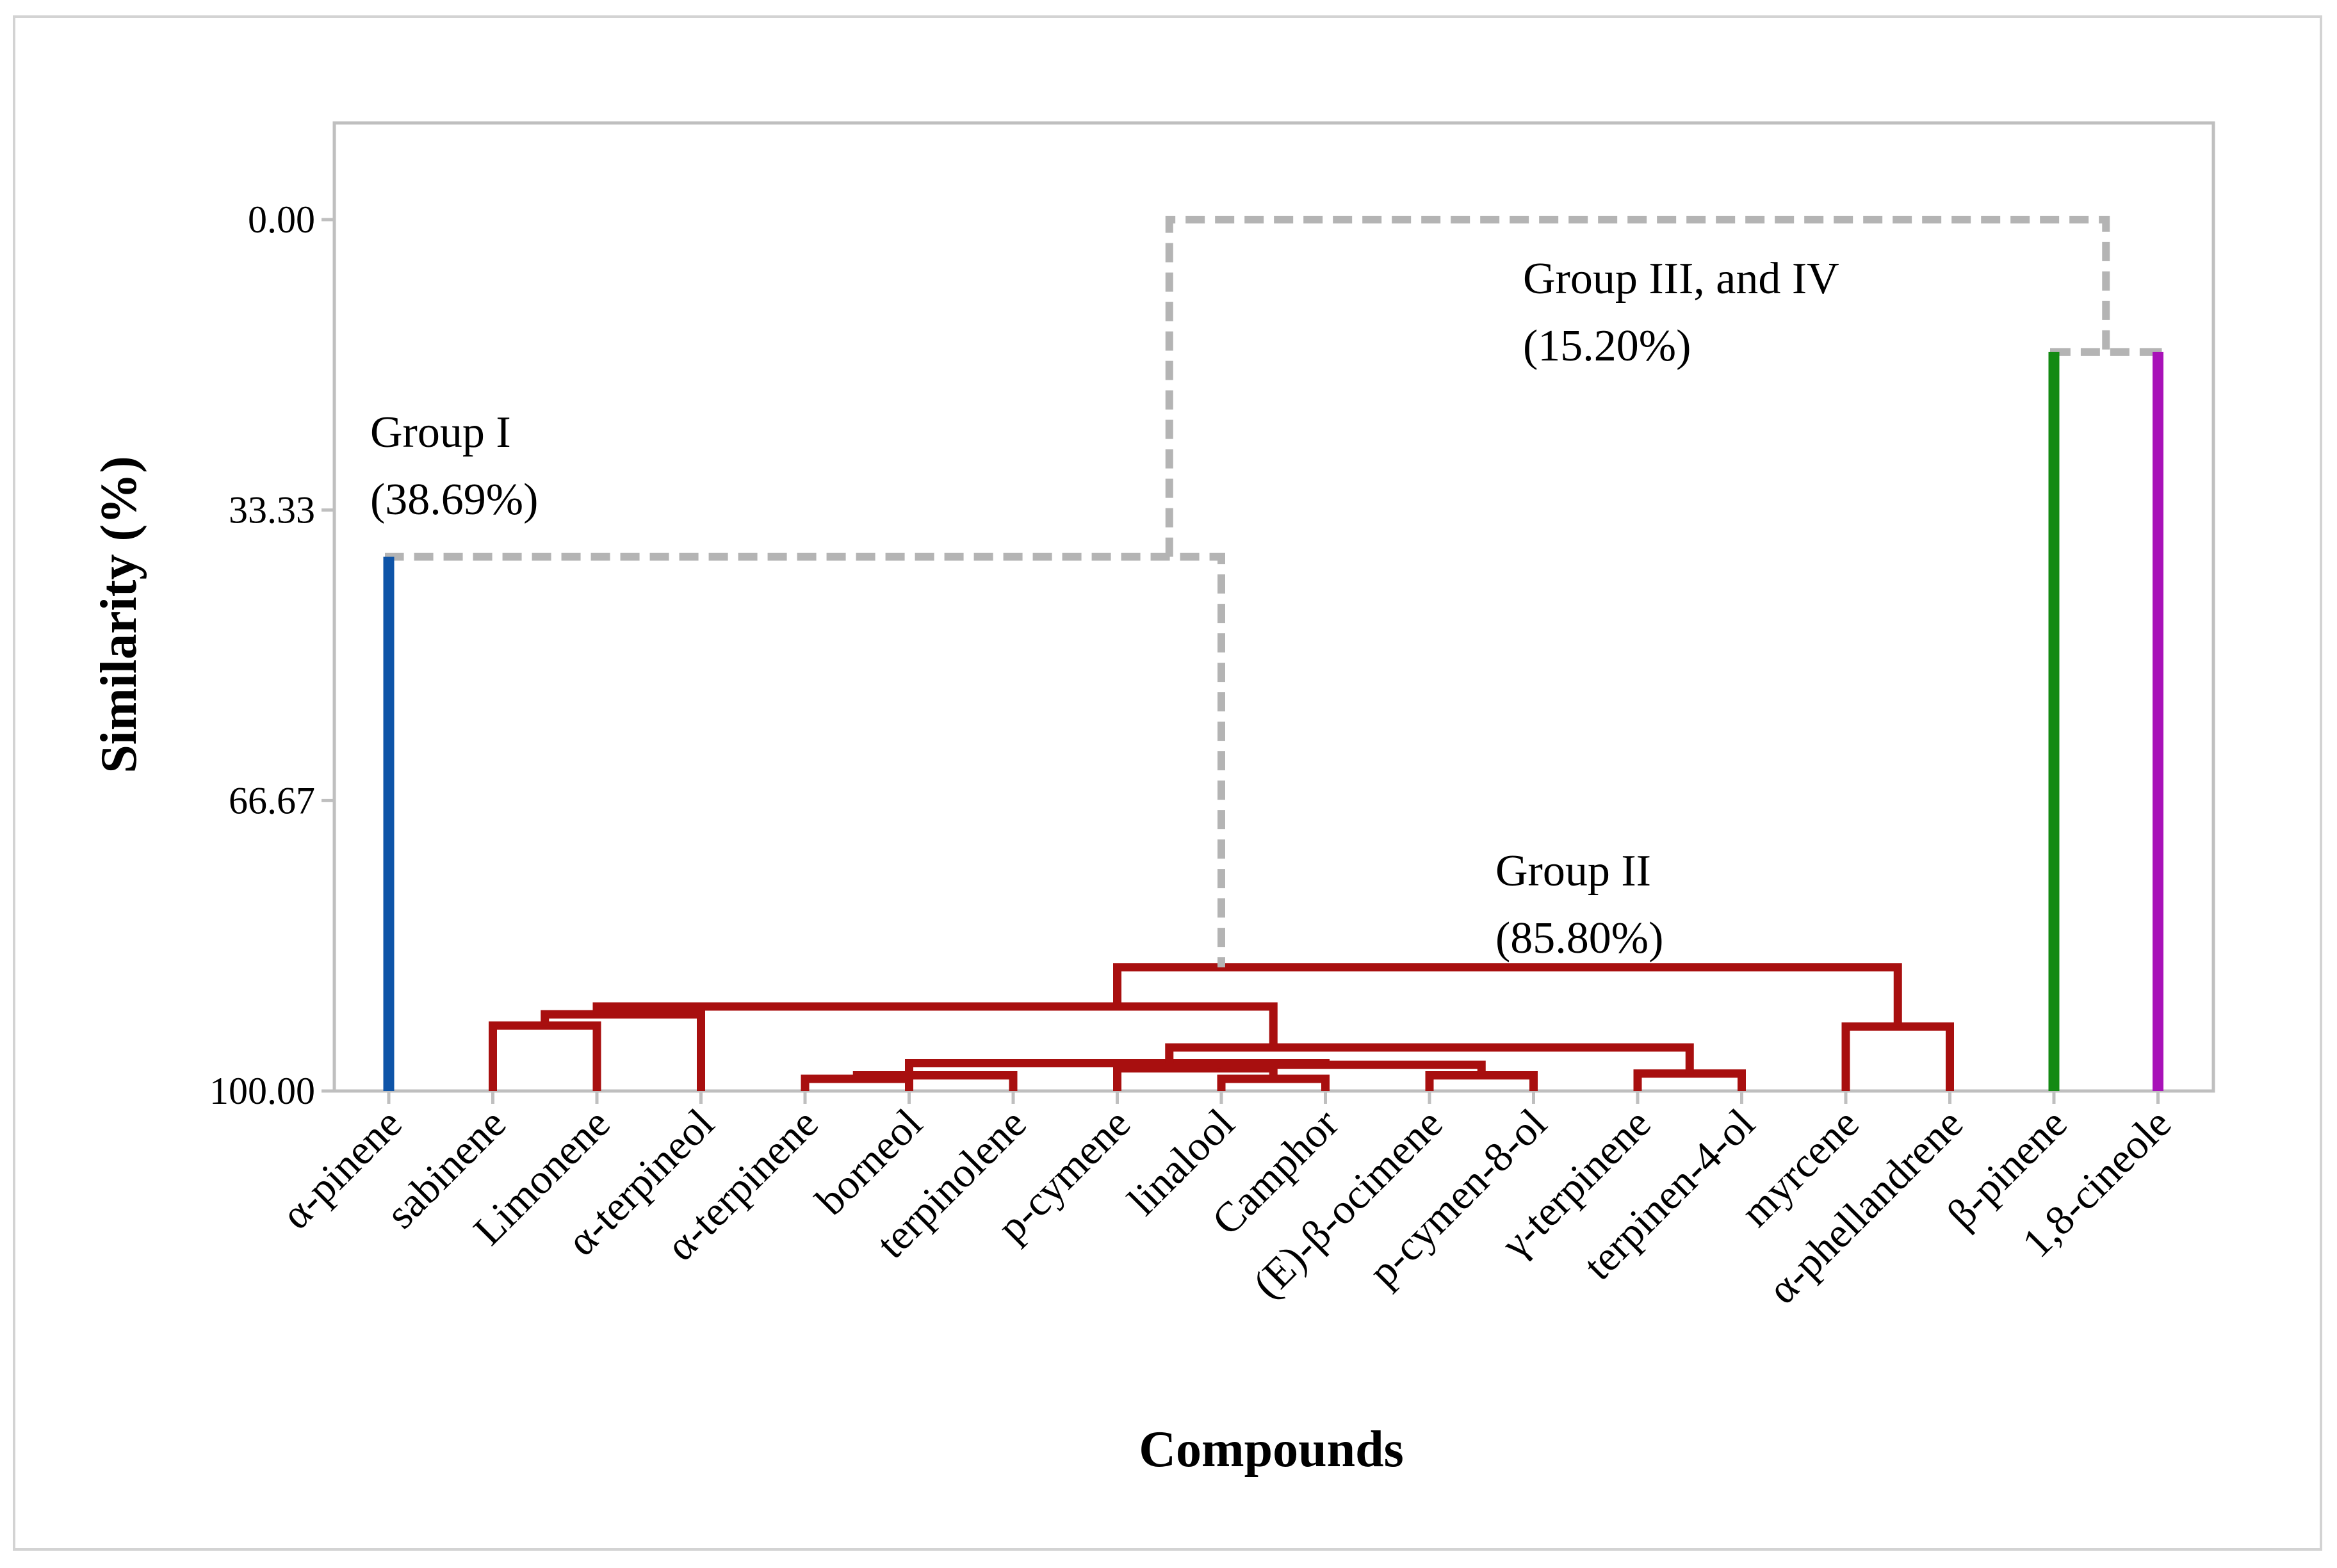  I want to click on group-3-4-label: Group III, and IV, so click(1681, 278).